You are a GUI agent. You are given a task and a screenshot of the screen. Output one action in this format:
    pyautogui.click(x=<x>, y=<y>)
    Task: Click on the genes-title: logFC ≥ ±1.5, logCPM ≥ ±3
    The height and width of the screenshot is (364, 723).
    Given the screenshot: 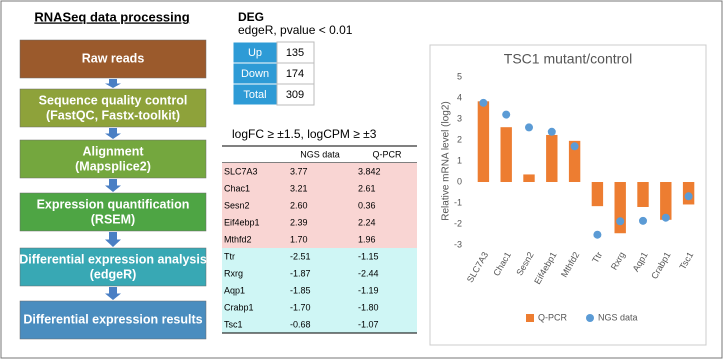 What is the action you would take?
    pyautogui.click(x=304, y=134)
    